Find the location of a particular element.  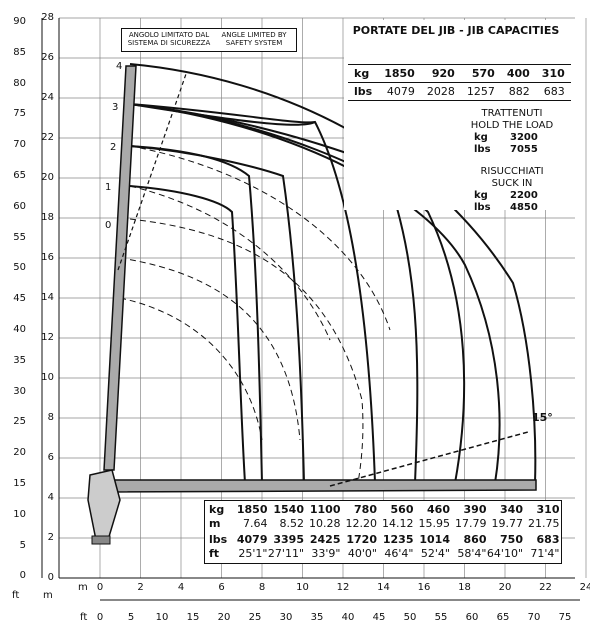

bottom-m-label: 4 is located at coordinates (181, 587).